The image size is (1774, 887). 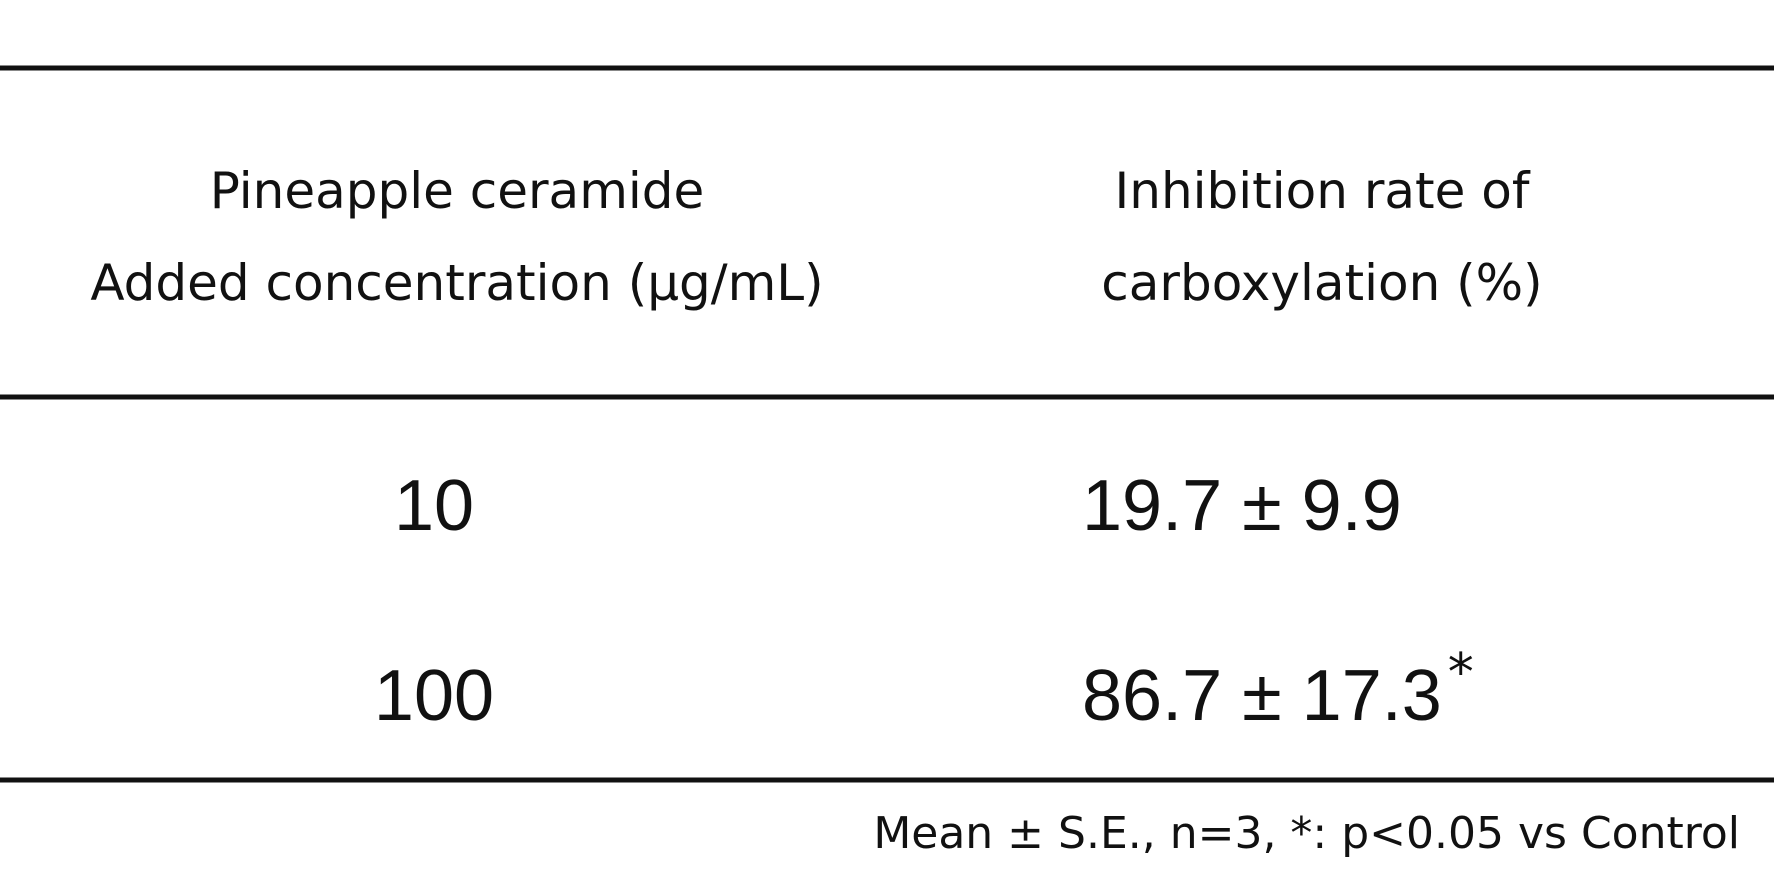 What do you see at coordinates (1242, 506) in the screenshot?
I see `cell: 19.7 ± 9.9` at bounding box center [1242, 506].